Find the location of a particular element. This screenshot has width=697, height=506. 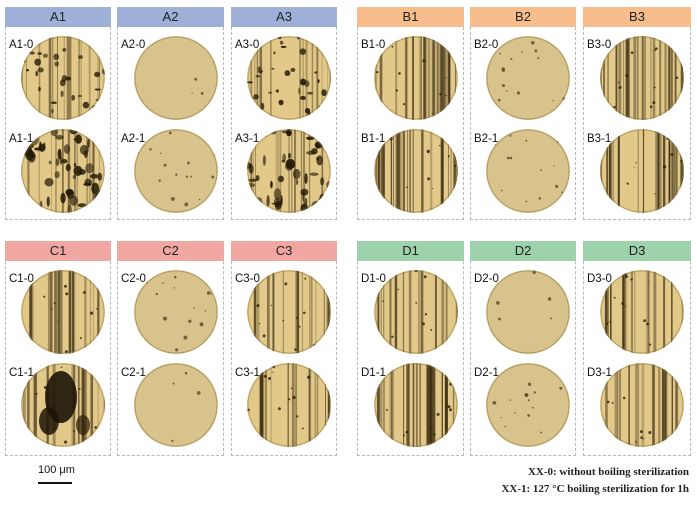

sample-label: C2-1 is located at coordinates (133, 373).